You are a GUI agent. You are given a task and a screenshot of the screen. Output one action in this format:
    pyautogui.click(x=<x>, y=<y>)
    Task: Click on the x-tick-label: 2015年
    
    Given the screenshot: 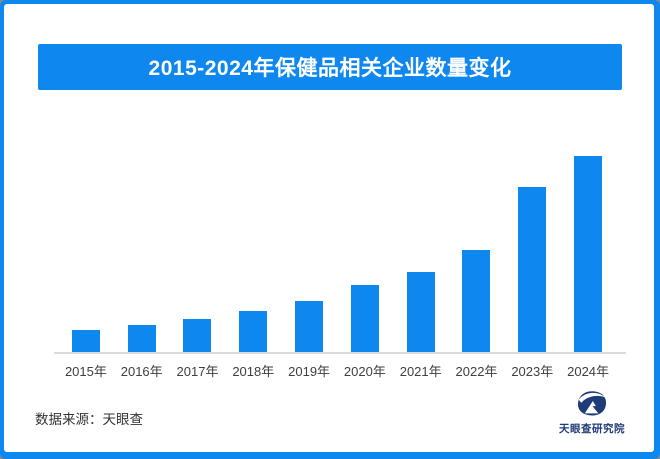 What is the action you would take?
    pyautogui.click(x=85, y=371)
    